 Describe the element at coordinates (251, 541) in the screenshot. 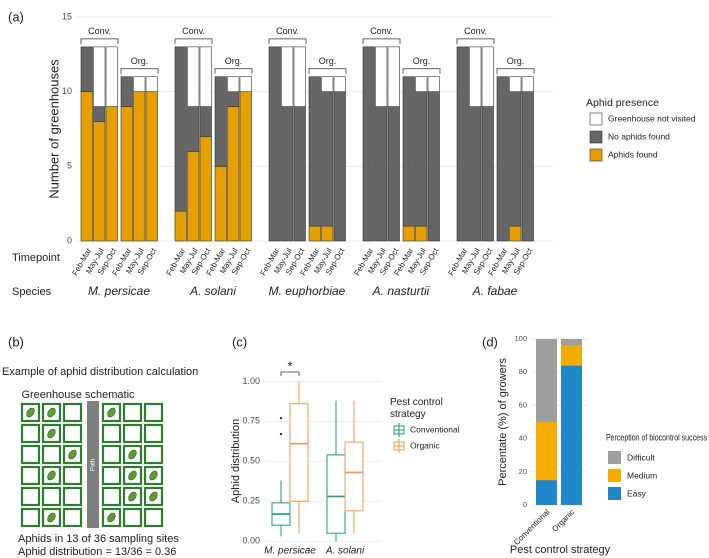

I see `y-tick-label: 0.00` at that location.